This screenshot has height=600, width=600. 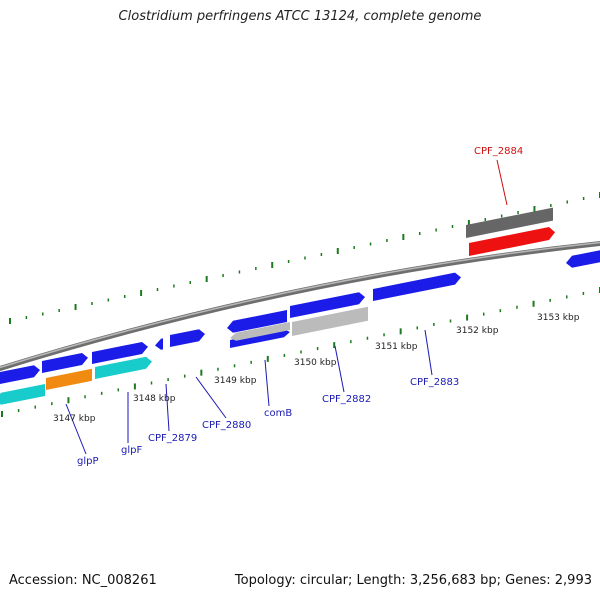 I want to click on gene-label-glpP: glpP, so click(x=88, y=461).